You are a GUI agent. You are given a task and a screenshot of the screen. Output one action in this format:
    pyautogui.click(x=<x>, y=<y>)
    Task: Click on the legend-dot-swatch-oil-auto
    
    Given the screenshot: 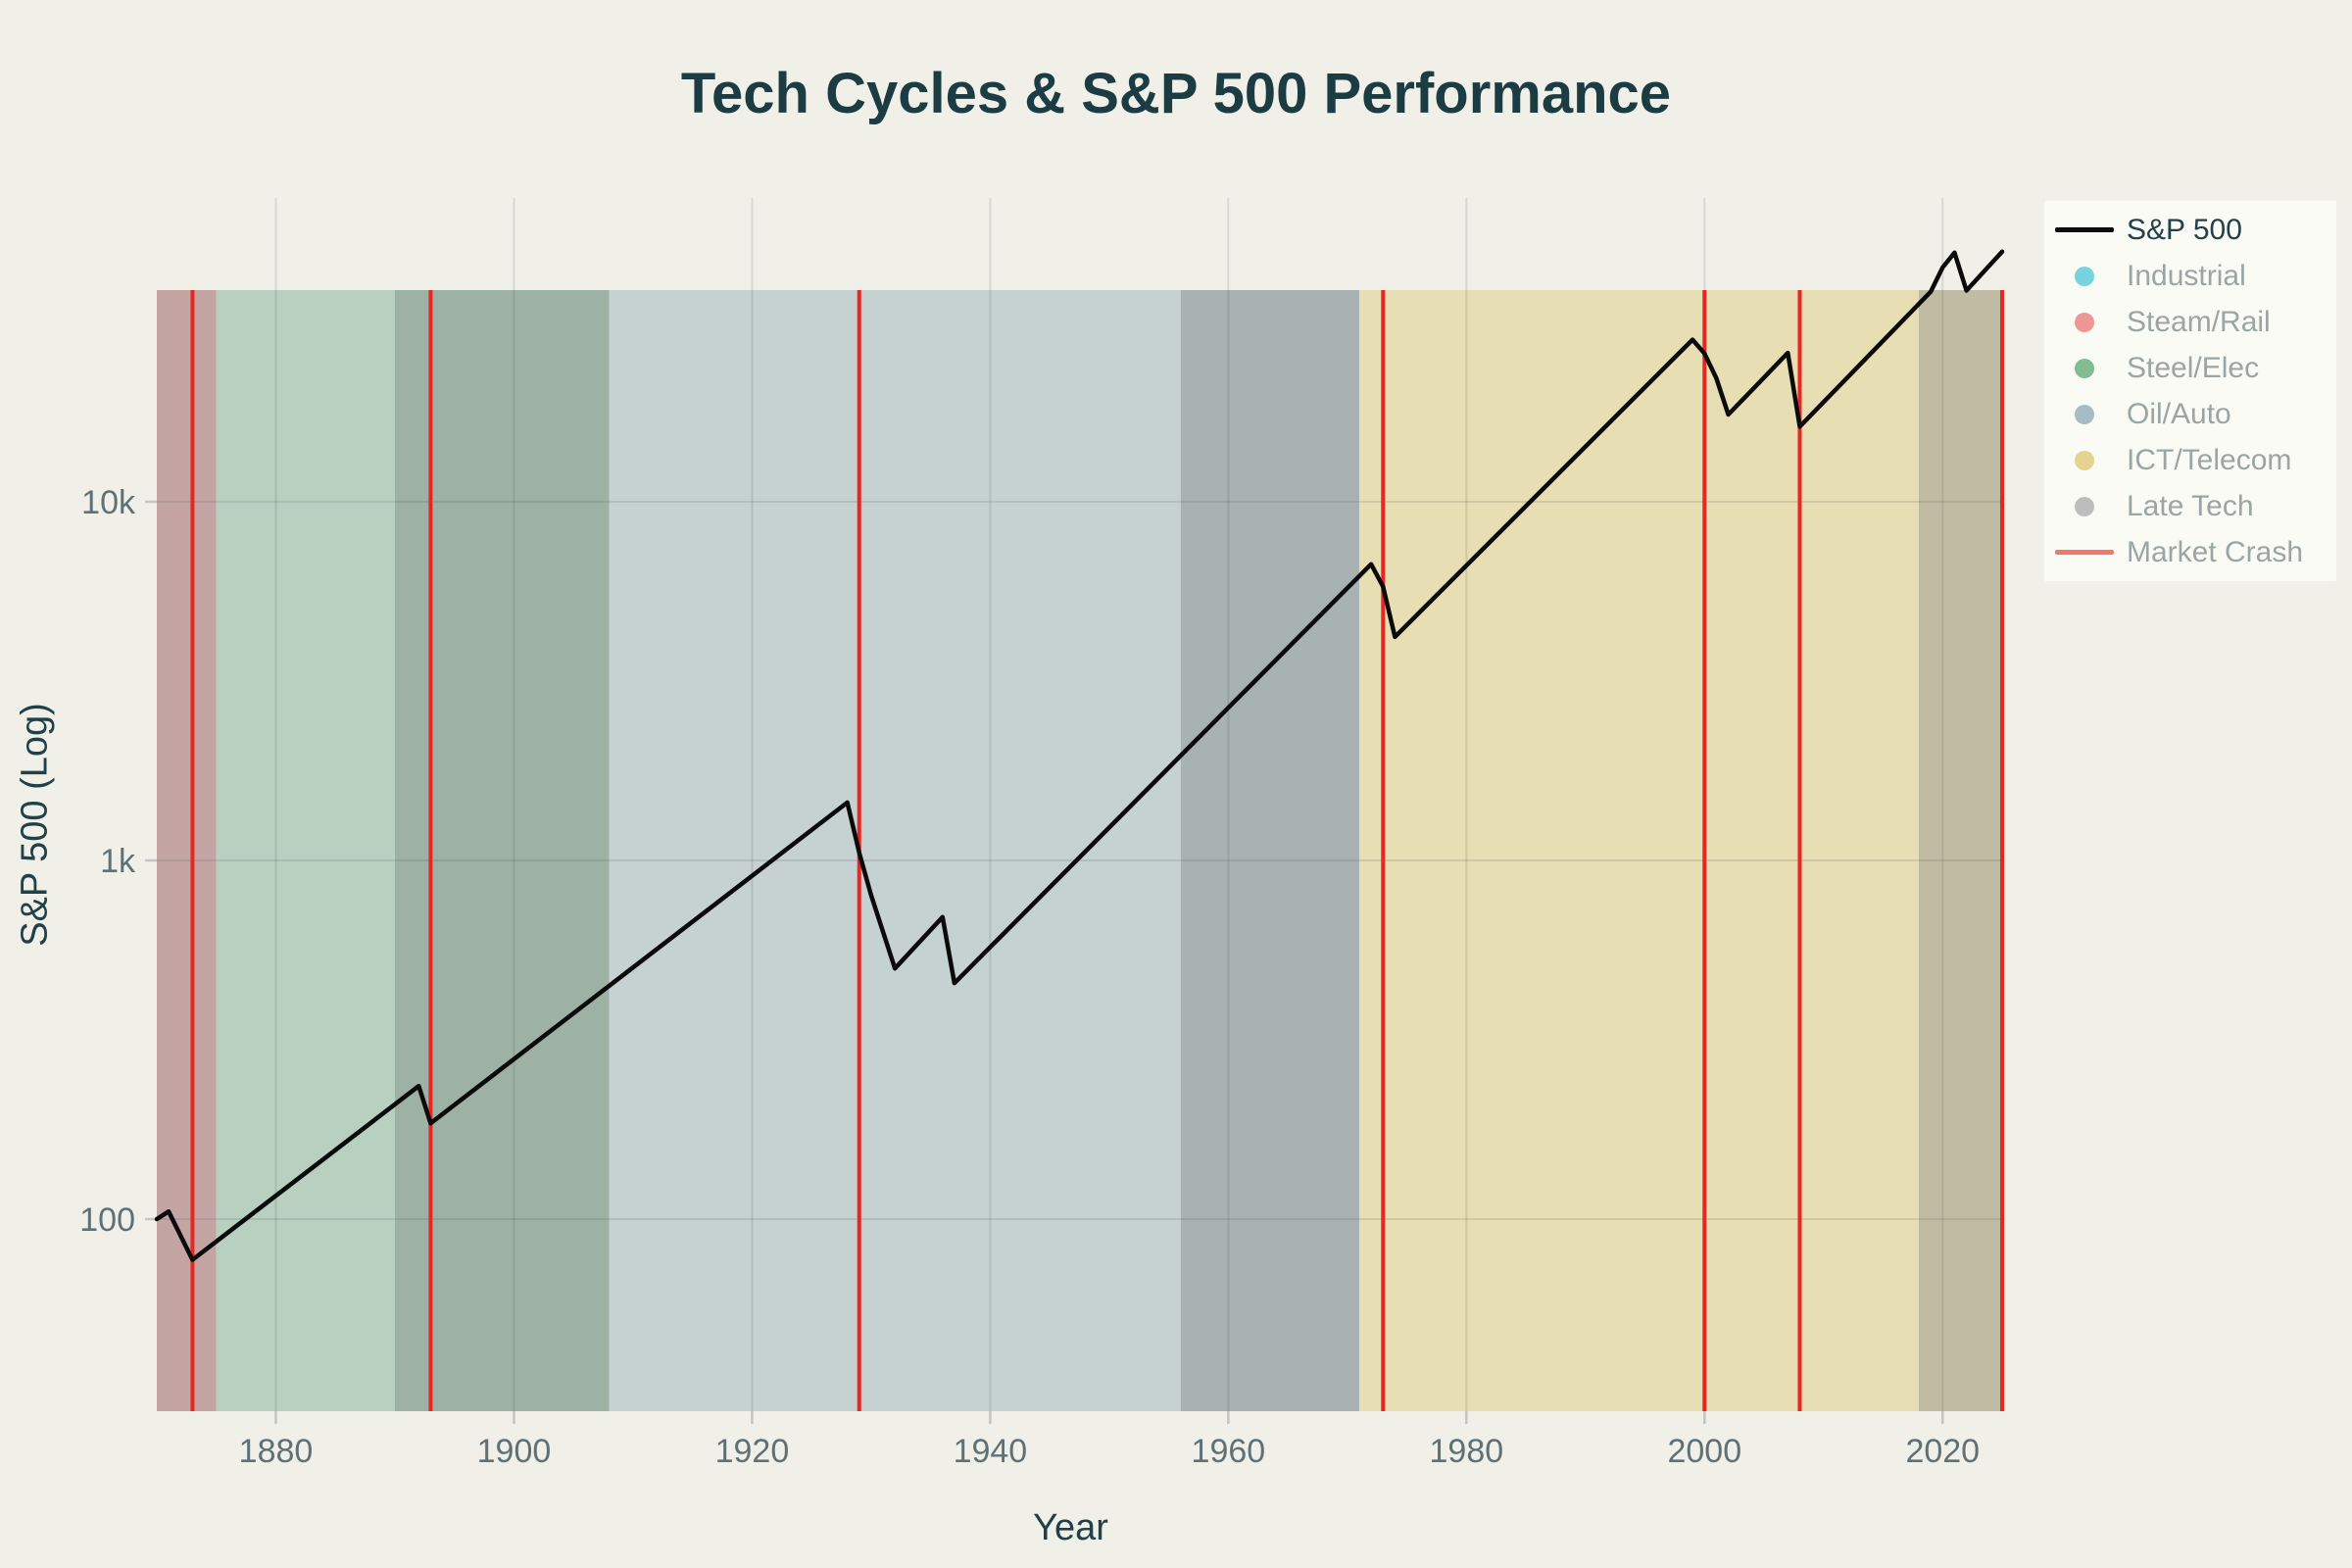 What is the action you would take?
    pyautogui.click(x=2084, y=414)
    